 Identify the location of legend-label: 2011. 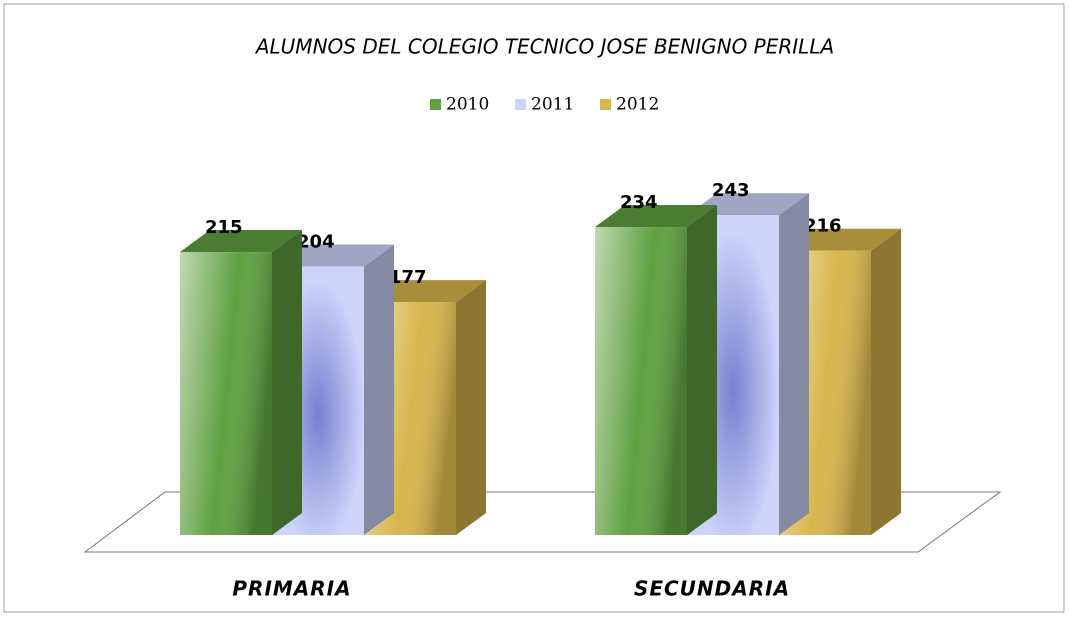
(552, 105).